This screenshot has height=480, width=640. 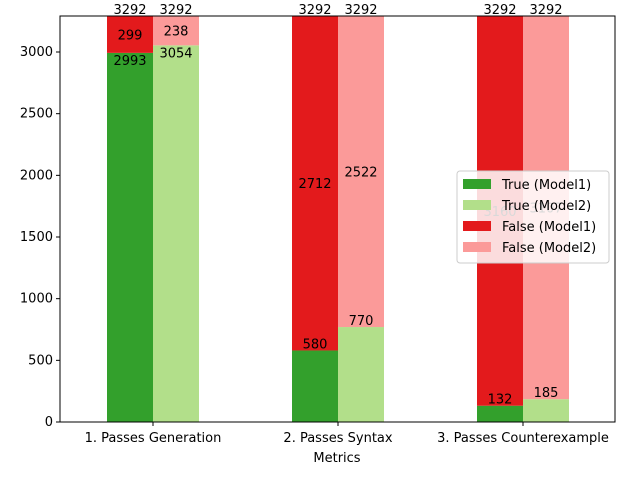 I want to click on x-tick-label: 1. Passes Generation, so click(x=153, y=438).